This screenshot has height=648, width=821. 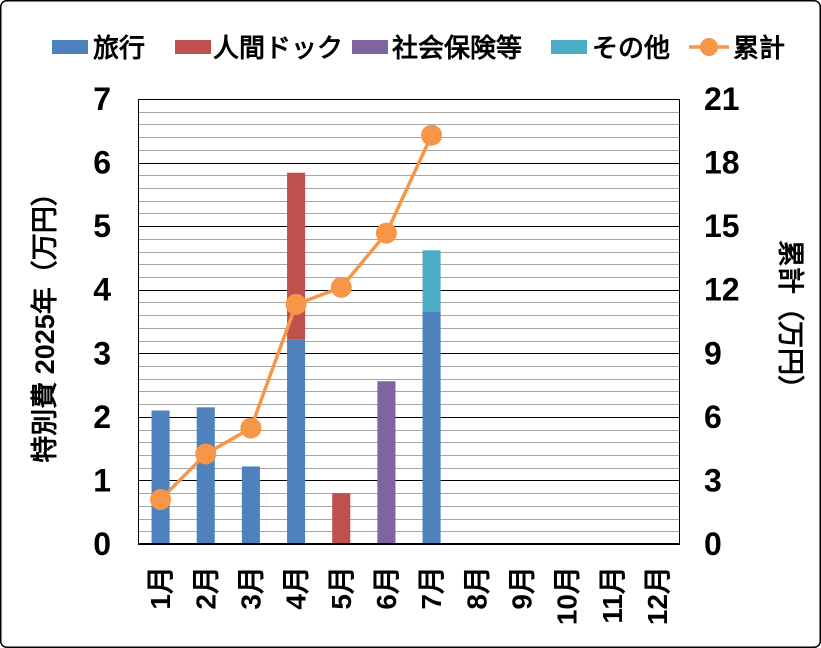 What do you see at coordinates (722, 226) in the screenshot?
I see `y2-tick-label: 15` at bounding box center [722, 226].